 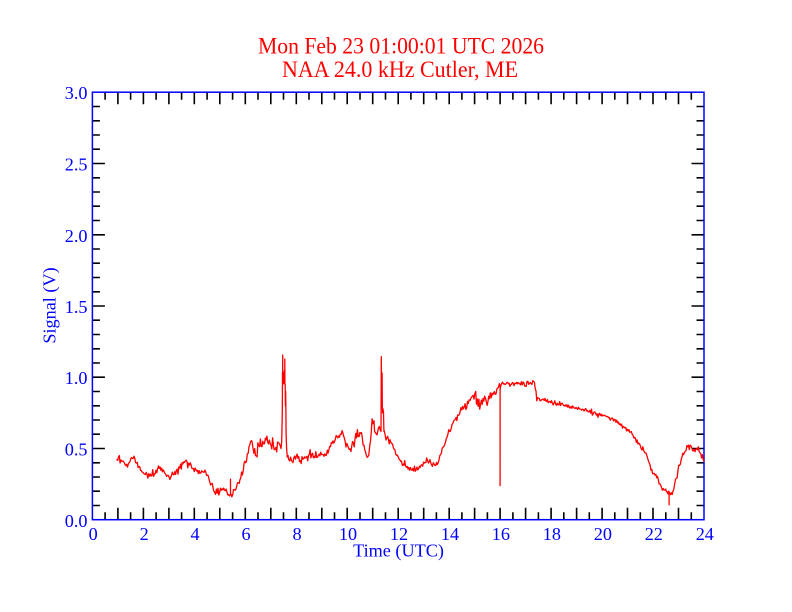 What do you see at coordinates (552, 534) in the screenshot?
I see `svg-text: 18` at bounding box center [552, 534].